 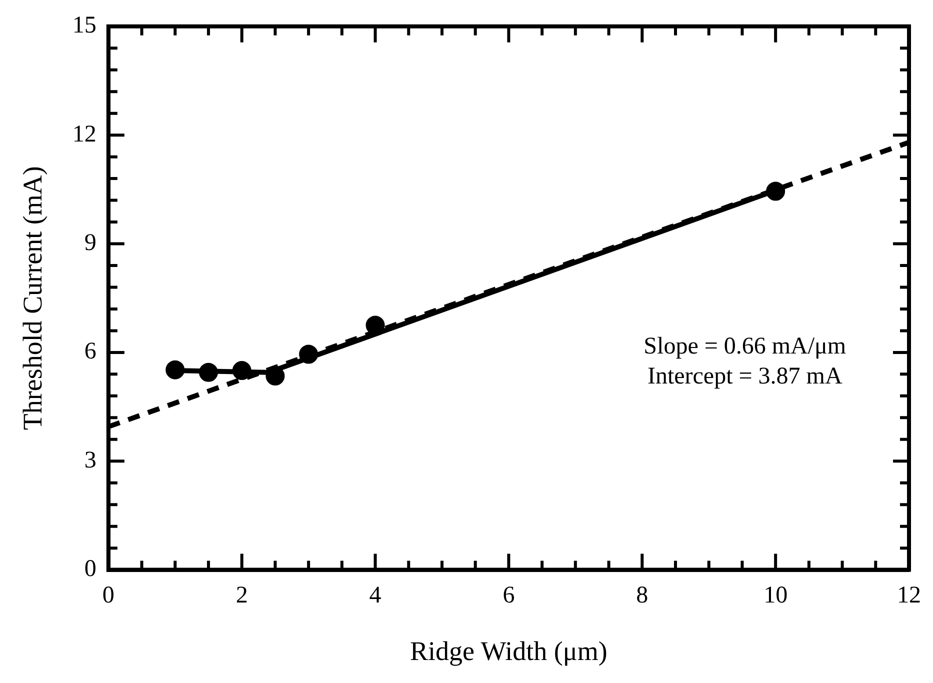 What do you see at coordinates (90, 243) in the screenshot?
I see `y-tick-label: 9` at bounding box center [90, 243].